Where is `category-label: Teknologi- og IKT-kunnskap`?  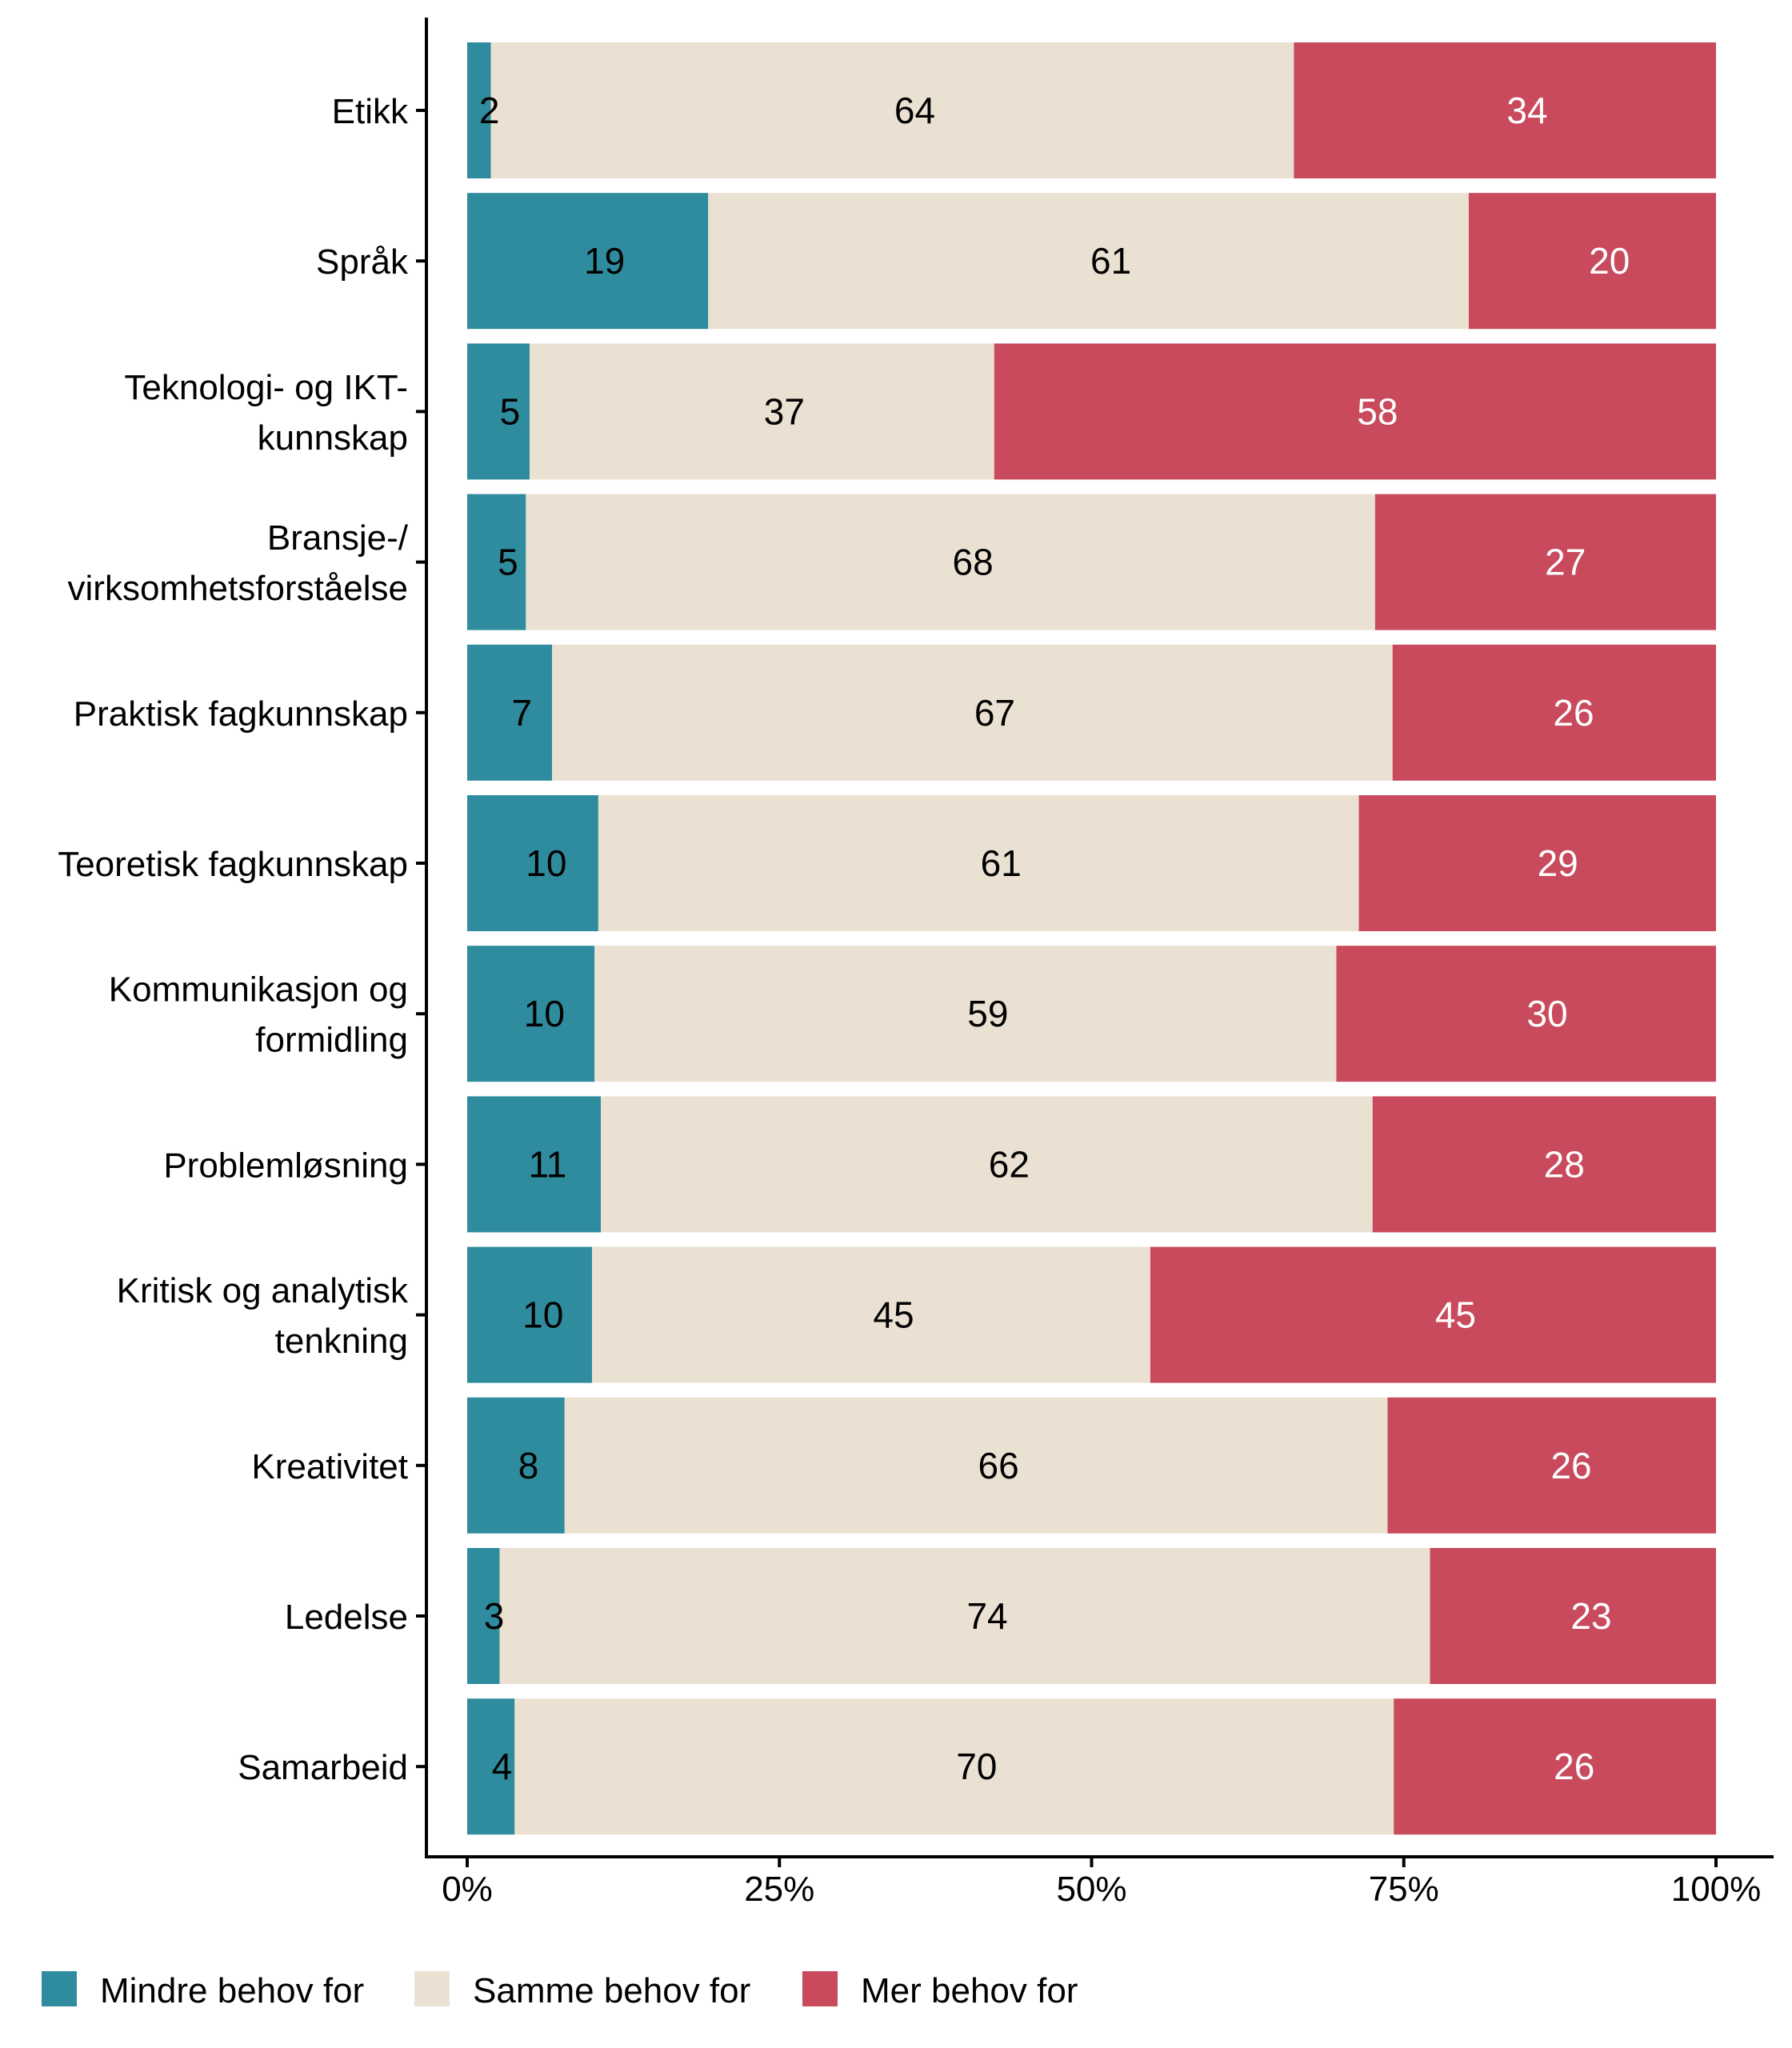
category-label: Teknologi- og IKT-kunnskap is located at coordinates (266, 413).